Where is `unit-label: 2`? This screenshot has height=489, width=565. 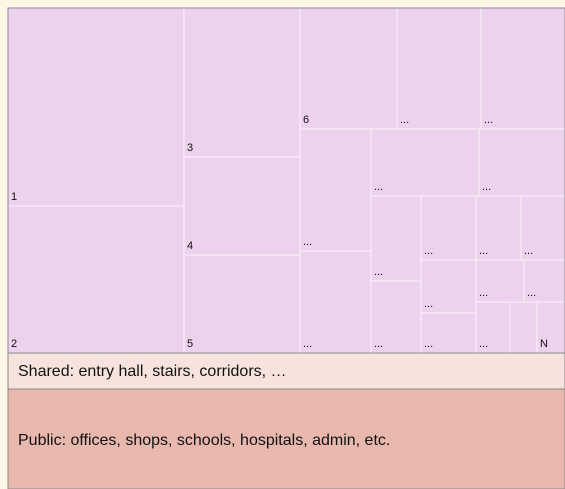
unit-label: 2 is located at coordinates (14, 344).